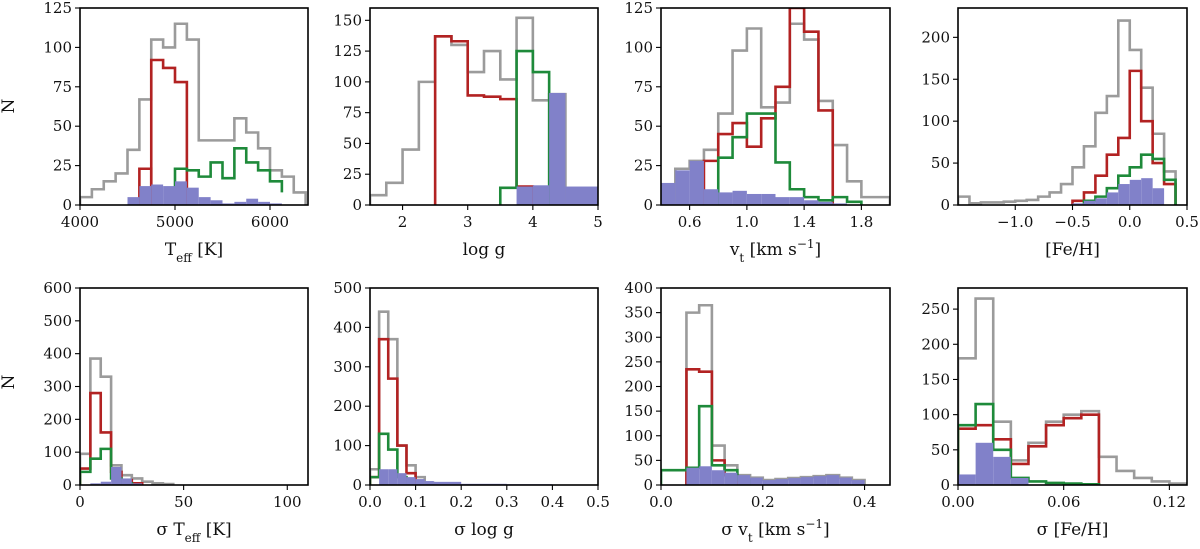 The image size is (1200, 549). What do you see at coordinates (270, 222) in the screenshot?
I see `x-tick-label: 6000` at bounding box center [270, 222].